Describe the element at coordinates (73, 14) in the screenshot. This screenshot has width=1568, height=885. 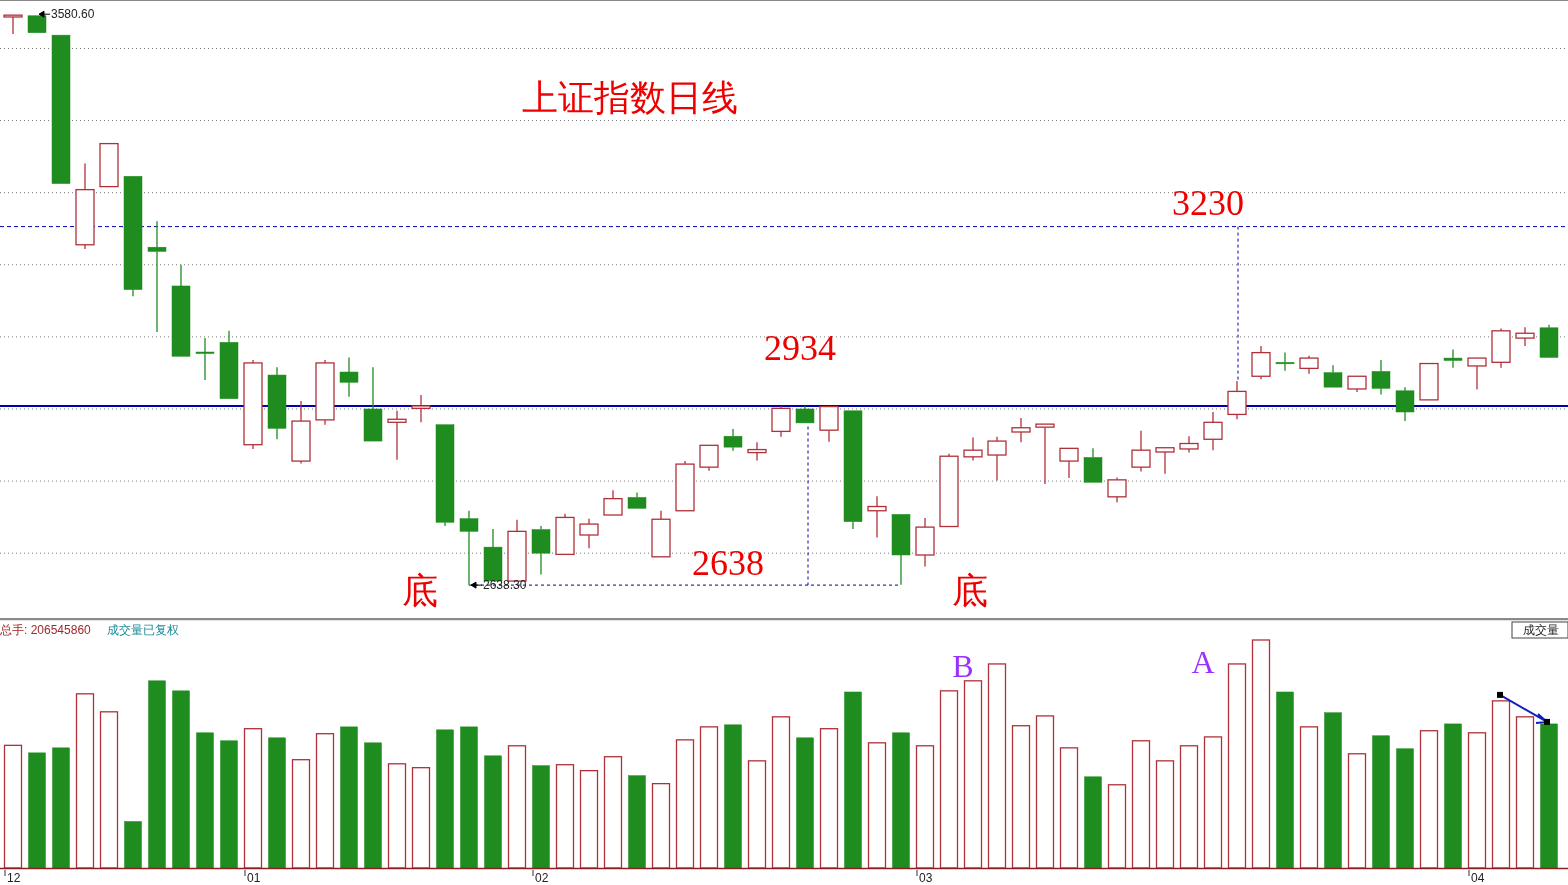
I see `annotation: 3580.60` at that location.